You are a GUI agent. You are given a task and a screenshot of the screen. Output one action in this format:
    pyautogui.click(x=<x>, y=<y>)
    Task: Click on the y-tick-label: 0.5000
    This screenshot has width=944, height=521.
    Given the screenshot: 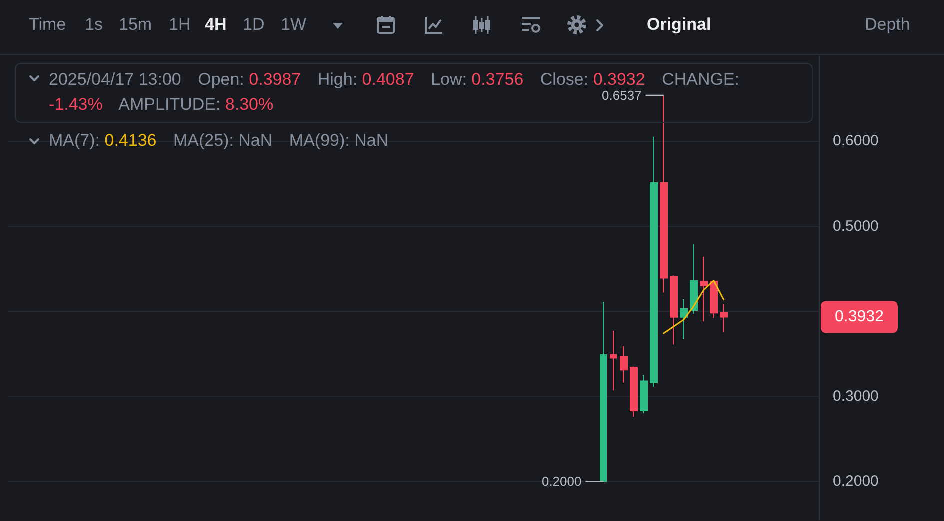 What is the action you would take?
    pyautogui.click(x=856, y=226)
    